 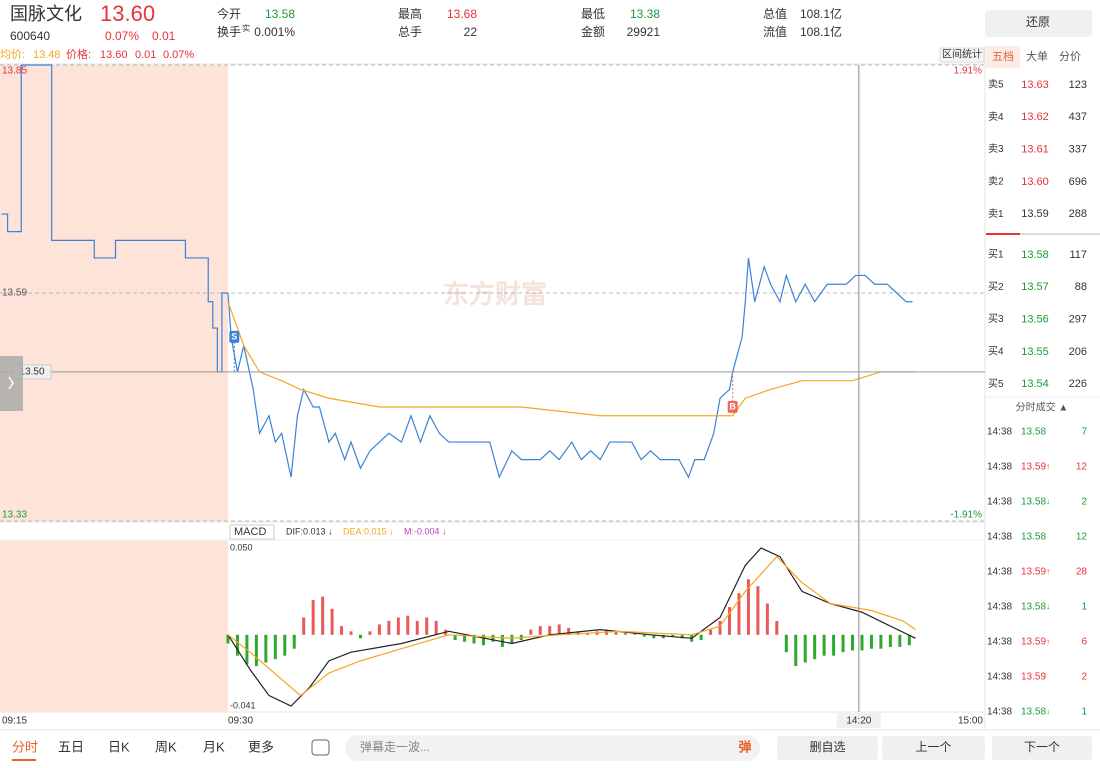 I want to click on trades-title: 分时成交 ▲, so click(x=1042, y=407).